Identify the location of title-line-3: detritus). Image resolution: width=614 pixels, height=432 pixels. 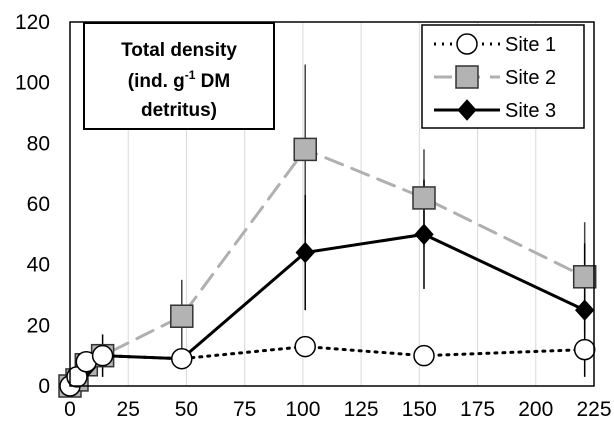
(179, 110).